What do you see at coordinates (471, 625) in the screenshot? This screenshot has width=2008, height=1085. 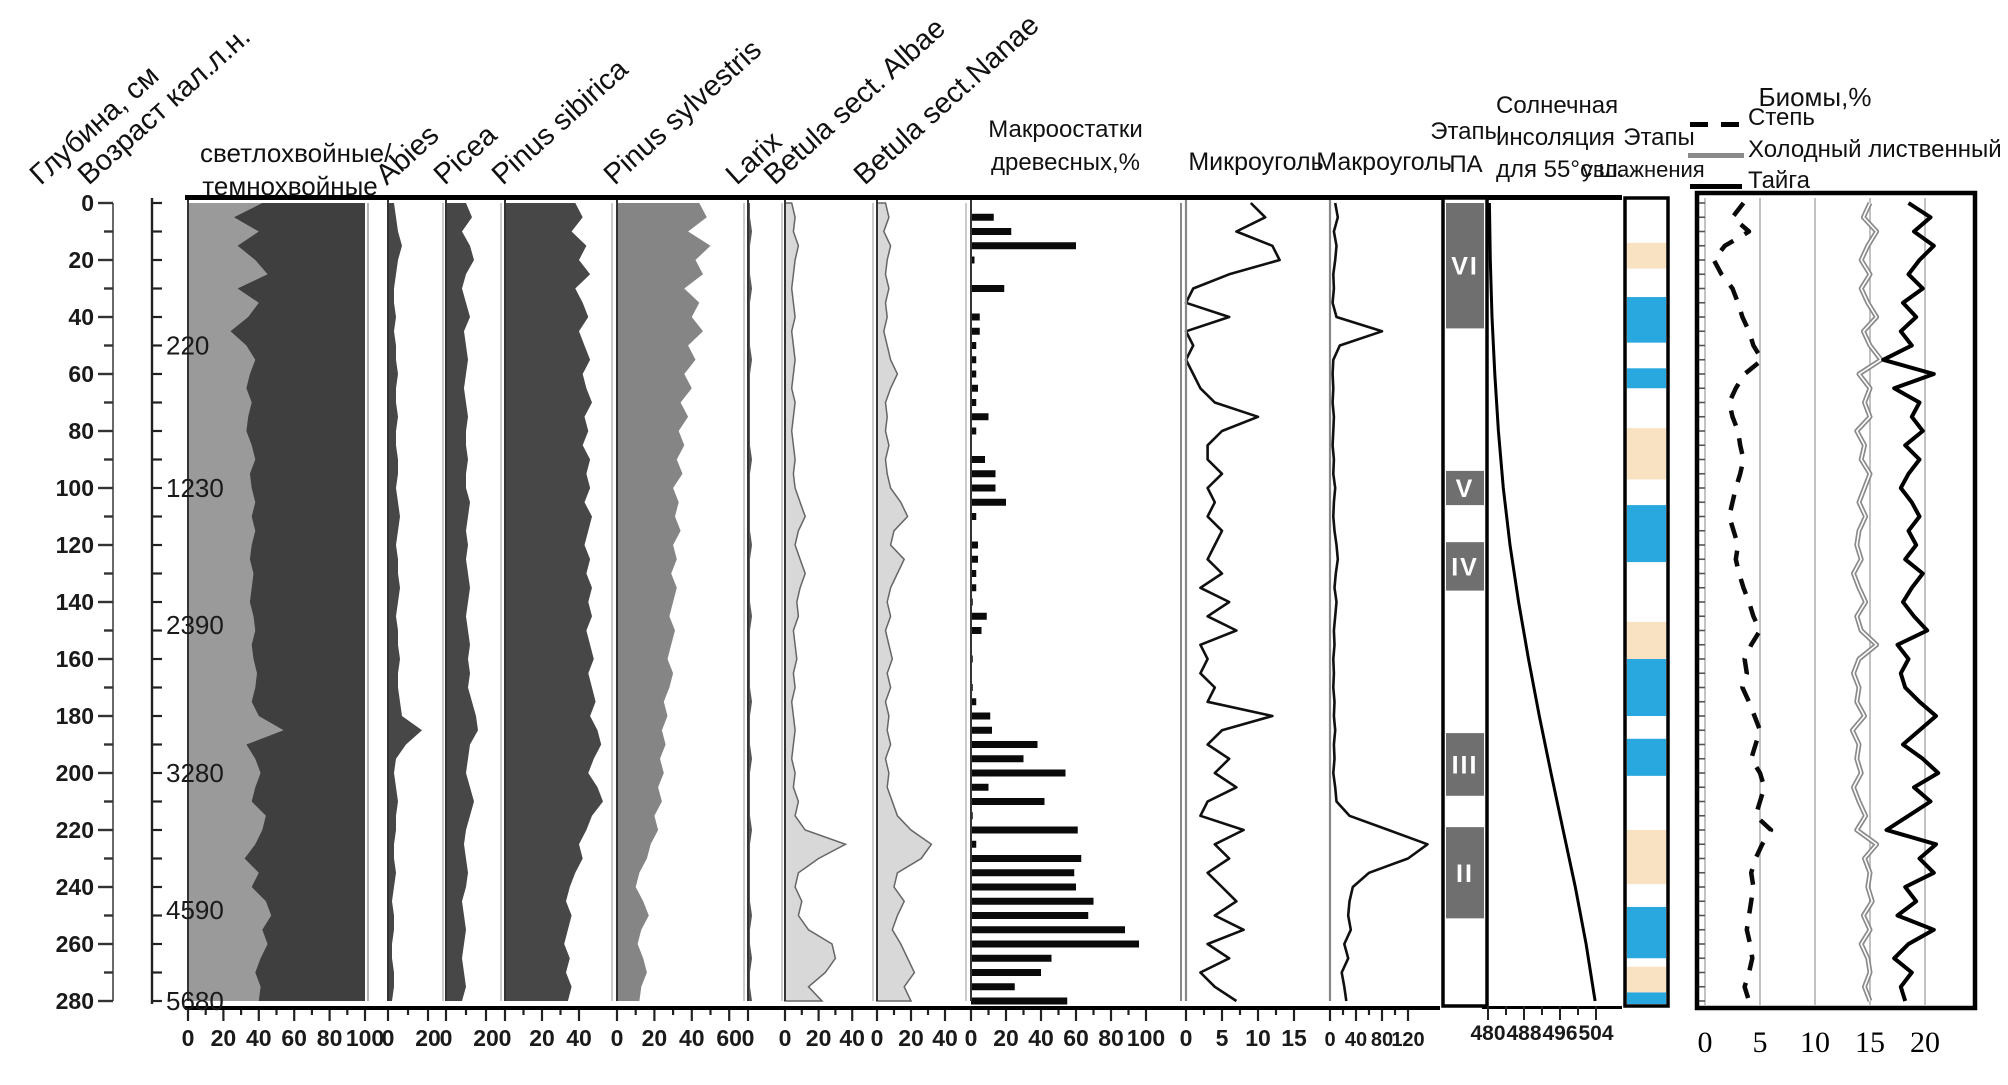 I see `panel-picea: 0 20` at bounding box center [471, 625].